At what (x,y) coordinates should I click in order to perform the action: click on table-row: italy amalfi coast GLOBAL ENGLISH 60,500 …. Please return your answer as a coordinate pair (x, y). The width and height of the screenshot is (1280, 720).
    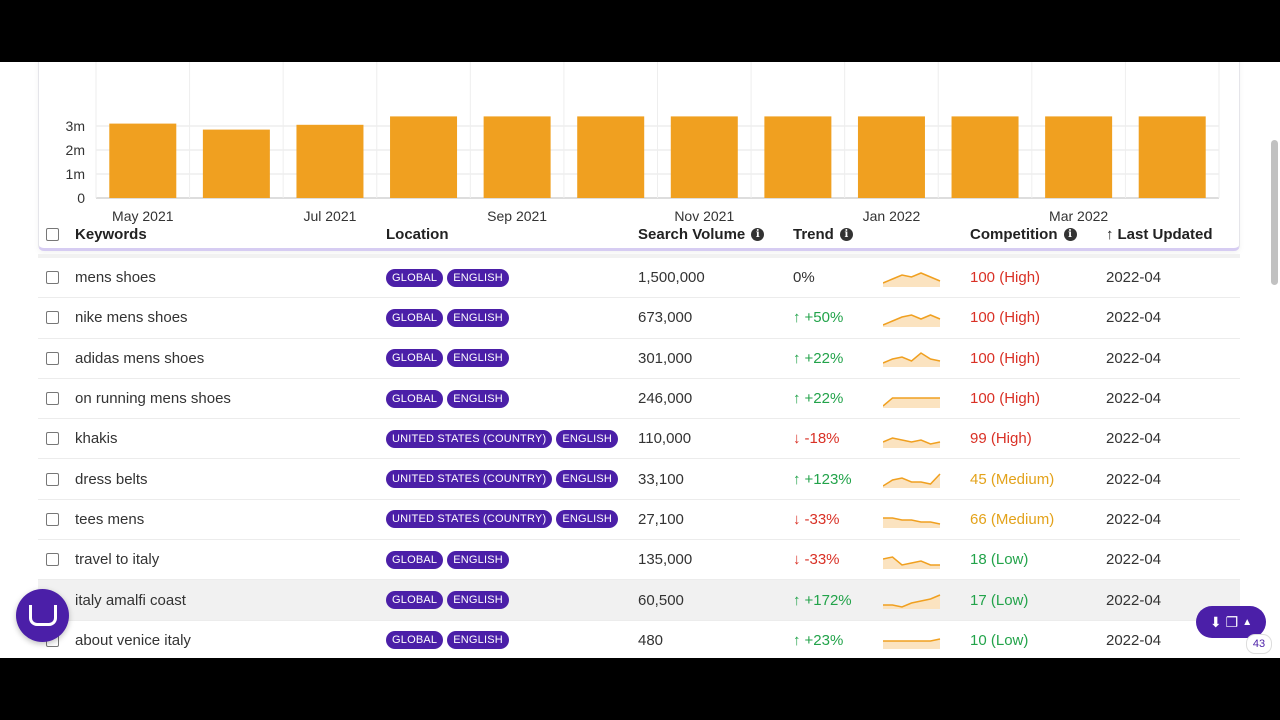
    Looking at the image, I should click on (639, 600).